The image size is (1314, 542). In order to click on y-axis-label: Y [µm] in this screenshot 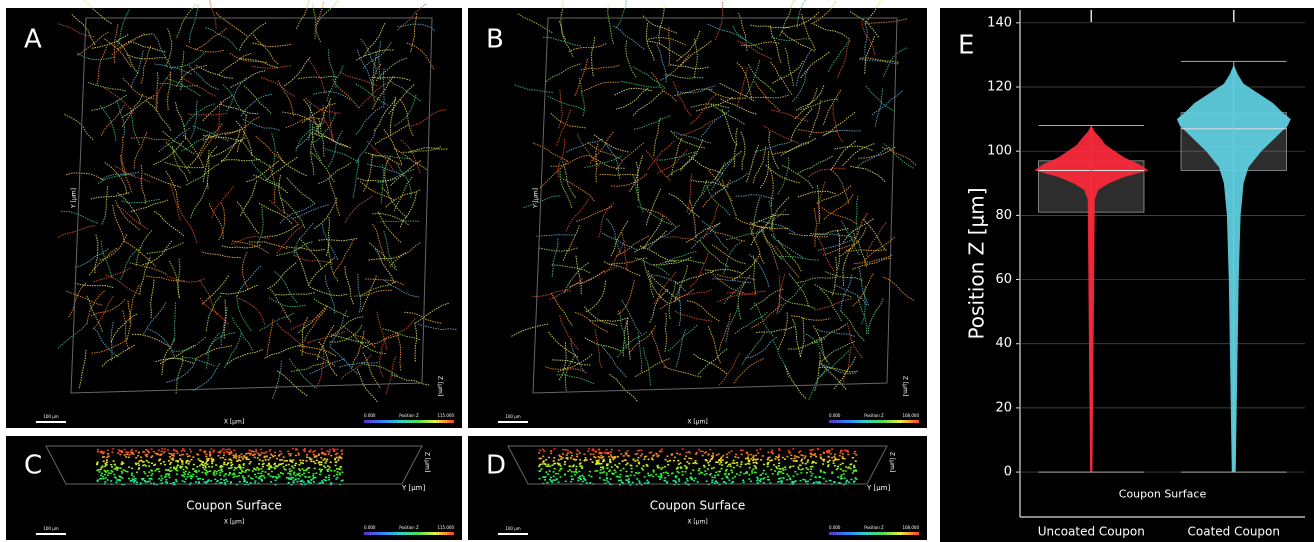, I will do `click(536, 198)`.